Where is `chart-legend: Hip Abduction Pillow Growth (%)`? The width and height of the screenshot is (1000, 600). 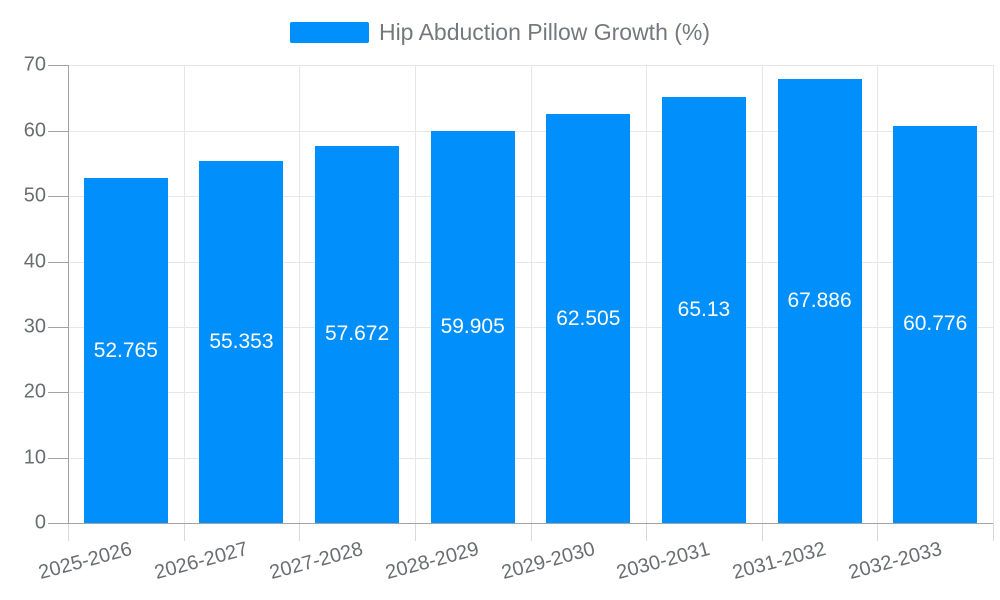 chart-legend: Hip Abduction Pillow Growth (%) is located at coordinates (500, 32).